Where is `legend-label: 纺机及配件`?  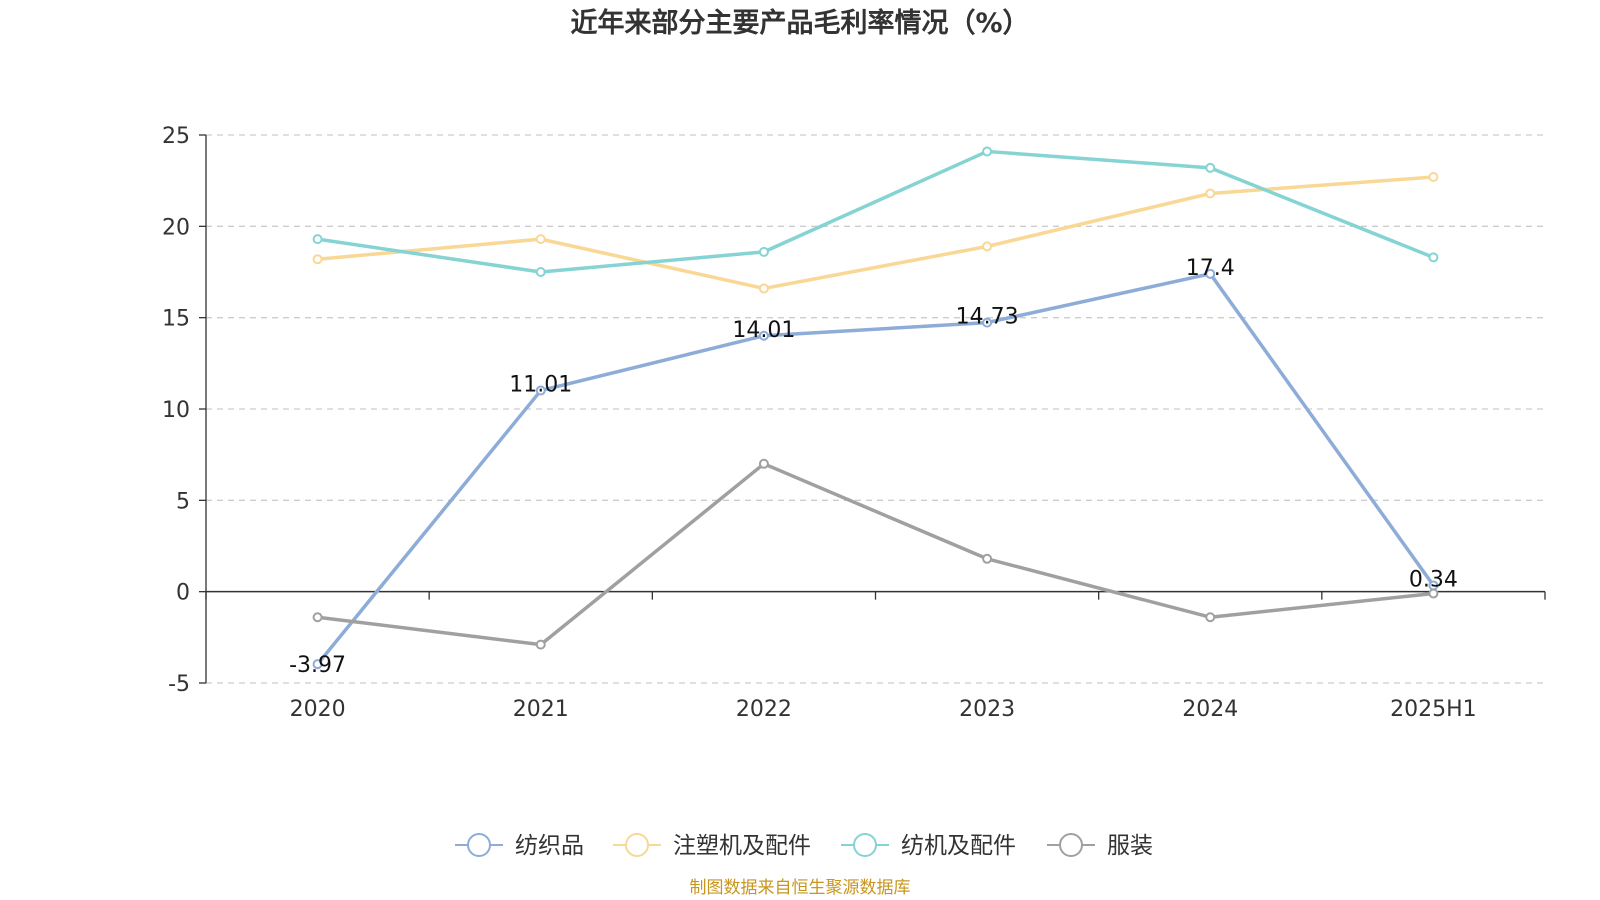 legend-label: 纺机及配件 is located at coordinates (958, 846).